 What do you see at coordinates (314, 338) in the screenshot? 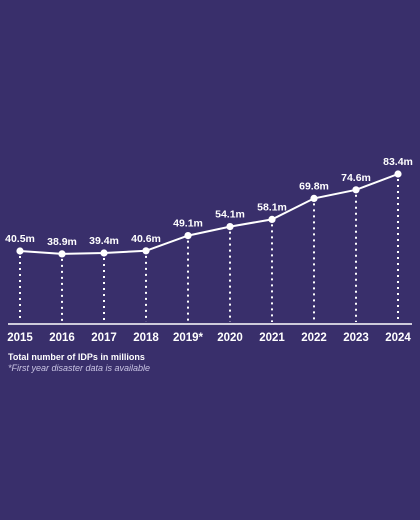
I see `x-tick-label: 2022` at bounding box center [314, 338].